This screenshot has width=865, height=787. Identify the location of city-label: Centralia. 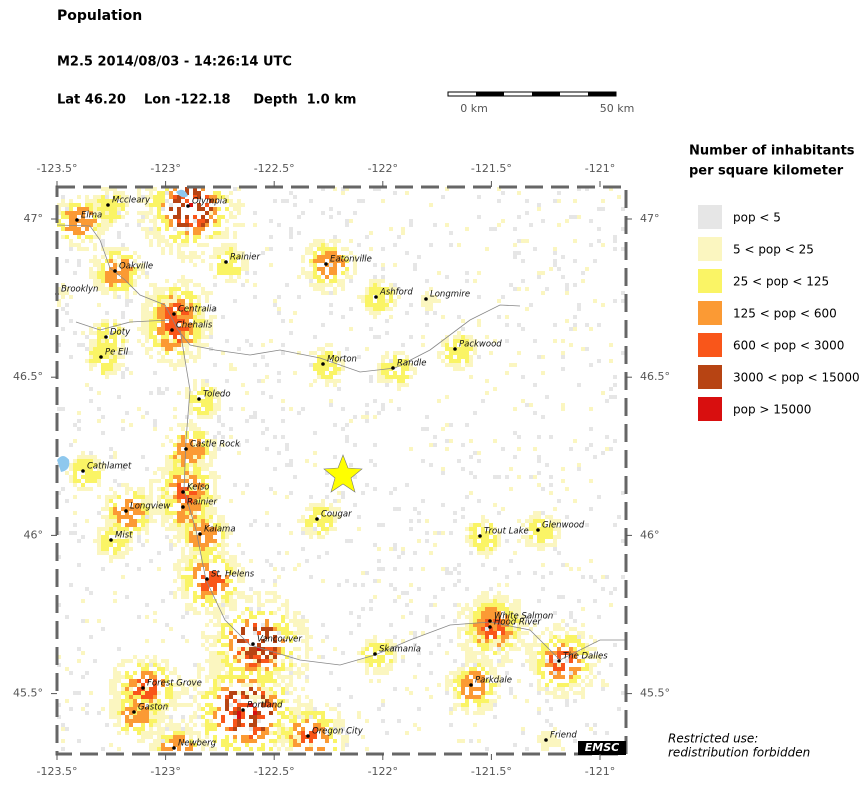
(197, 310).